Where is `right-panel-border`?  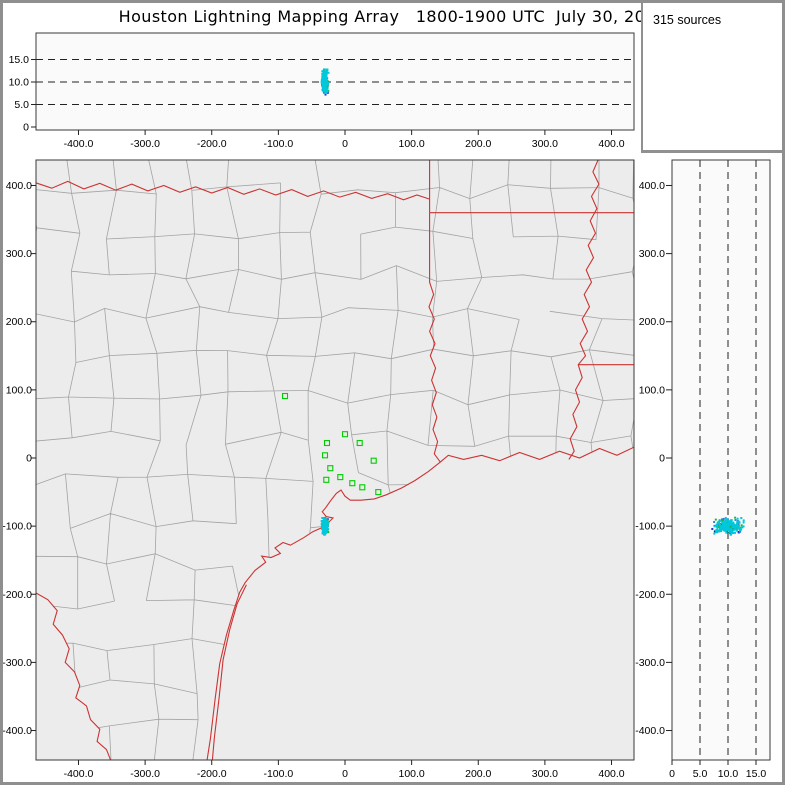 right-panel-border is located at coordinates (721, 460).